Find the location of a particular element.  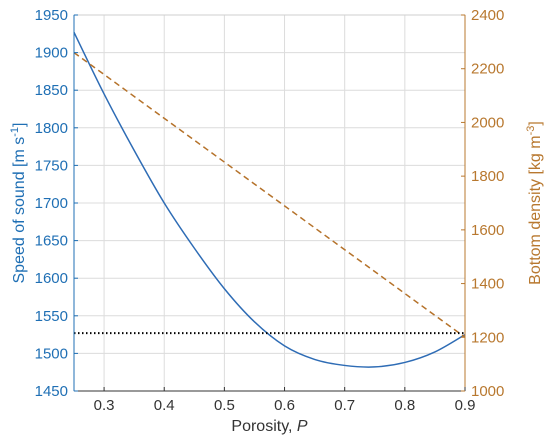

y-left-tick-label: 1750 is located at coordinates (51, 165).